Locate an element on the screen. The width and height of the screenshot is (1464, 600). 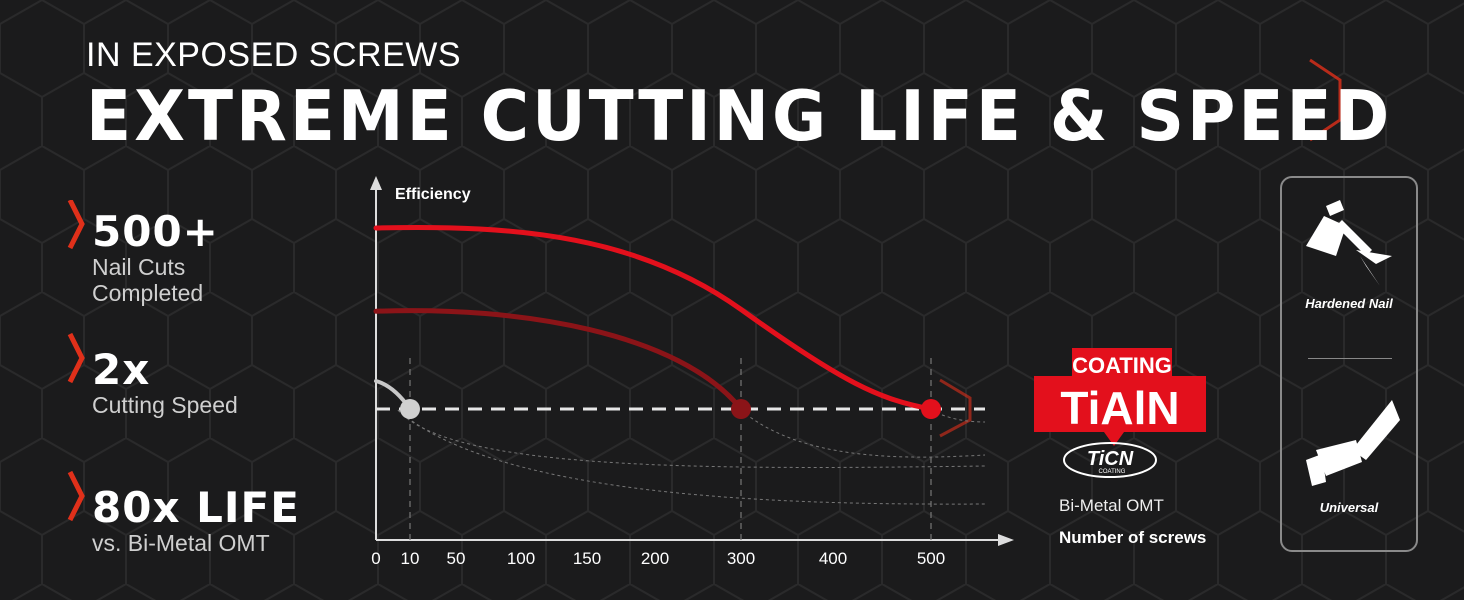
stat-nail-cuts: 500+ Nail Cuts Completed is located at coordinates (155, 257).